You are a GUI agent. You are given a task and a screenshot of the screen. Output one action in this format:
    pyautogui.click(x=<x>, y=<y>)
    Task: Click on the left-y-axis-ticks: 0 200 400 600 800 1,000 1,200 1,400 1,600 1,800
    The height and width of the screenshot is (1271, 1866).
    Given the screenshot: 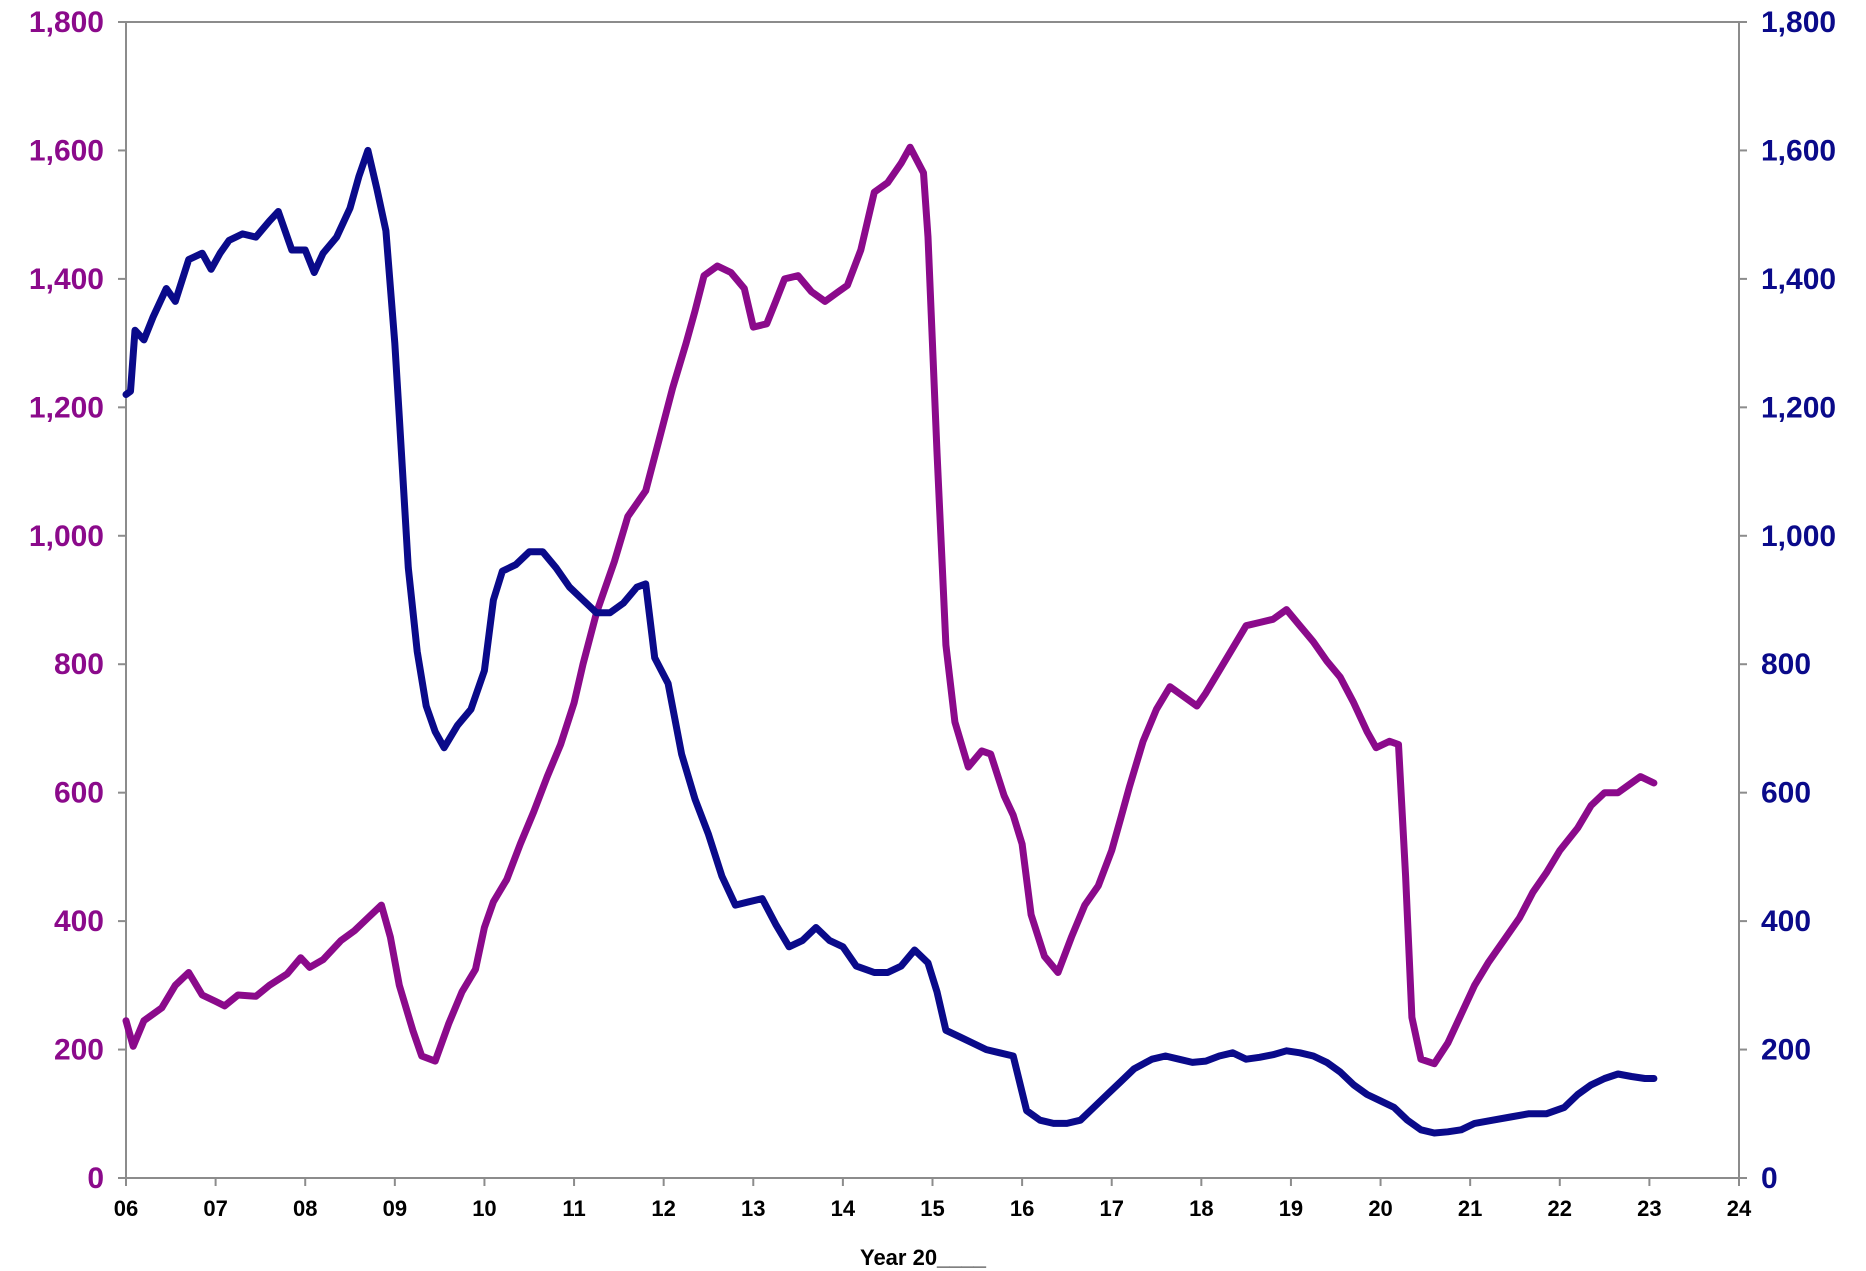 What is the action you would take?
    pyautogui.click(x=77, y=600)
    